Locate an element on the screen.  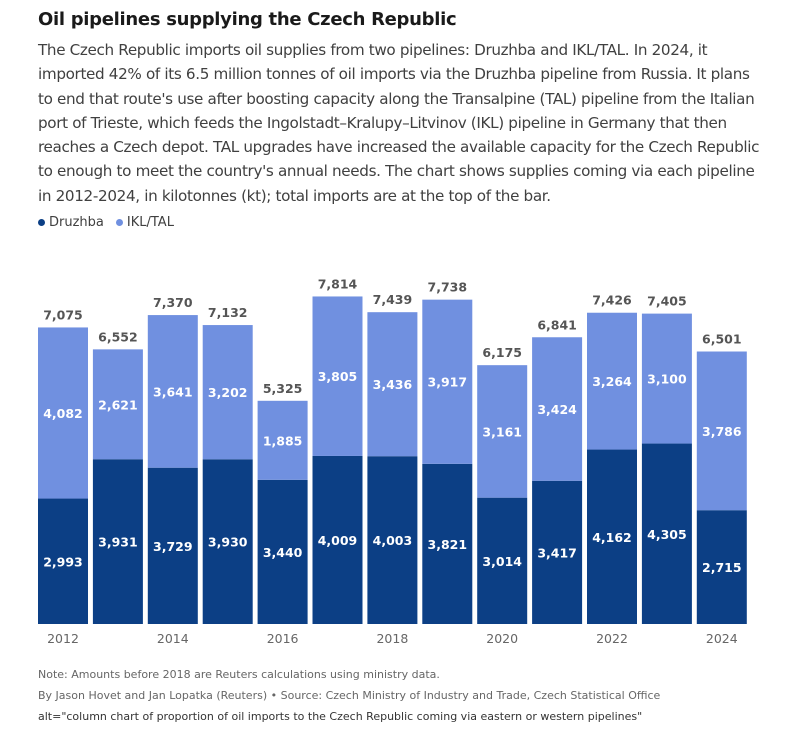
data-label-druzhba-2012: 2,993 is located at coordinates (63, 561).